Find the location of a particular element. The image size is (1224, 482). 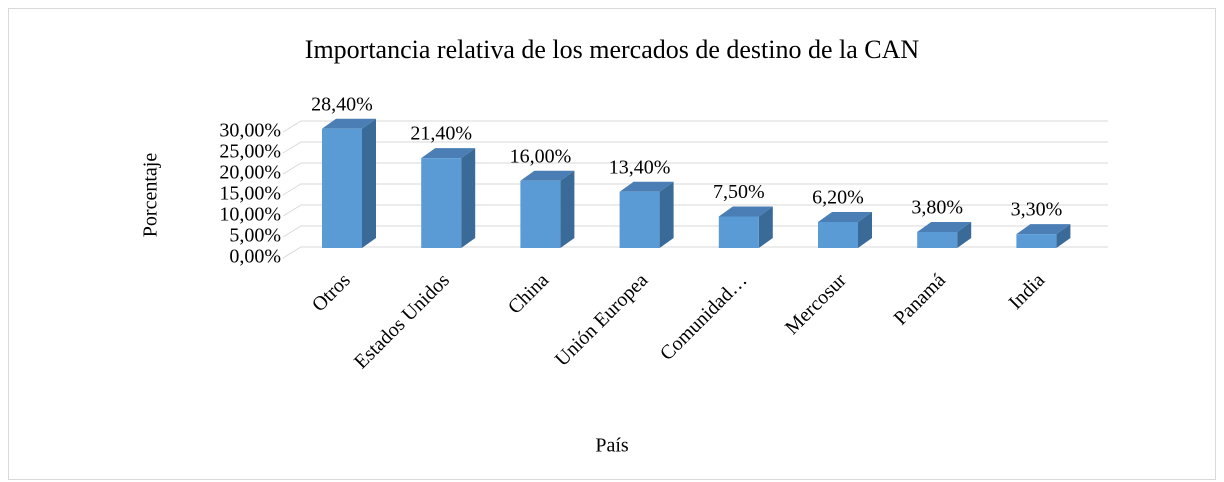

value-label: 7,50% is located at coordinates (739, 192).